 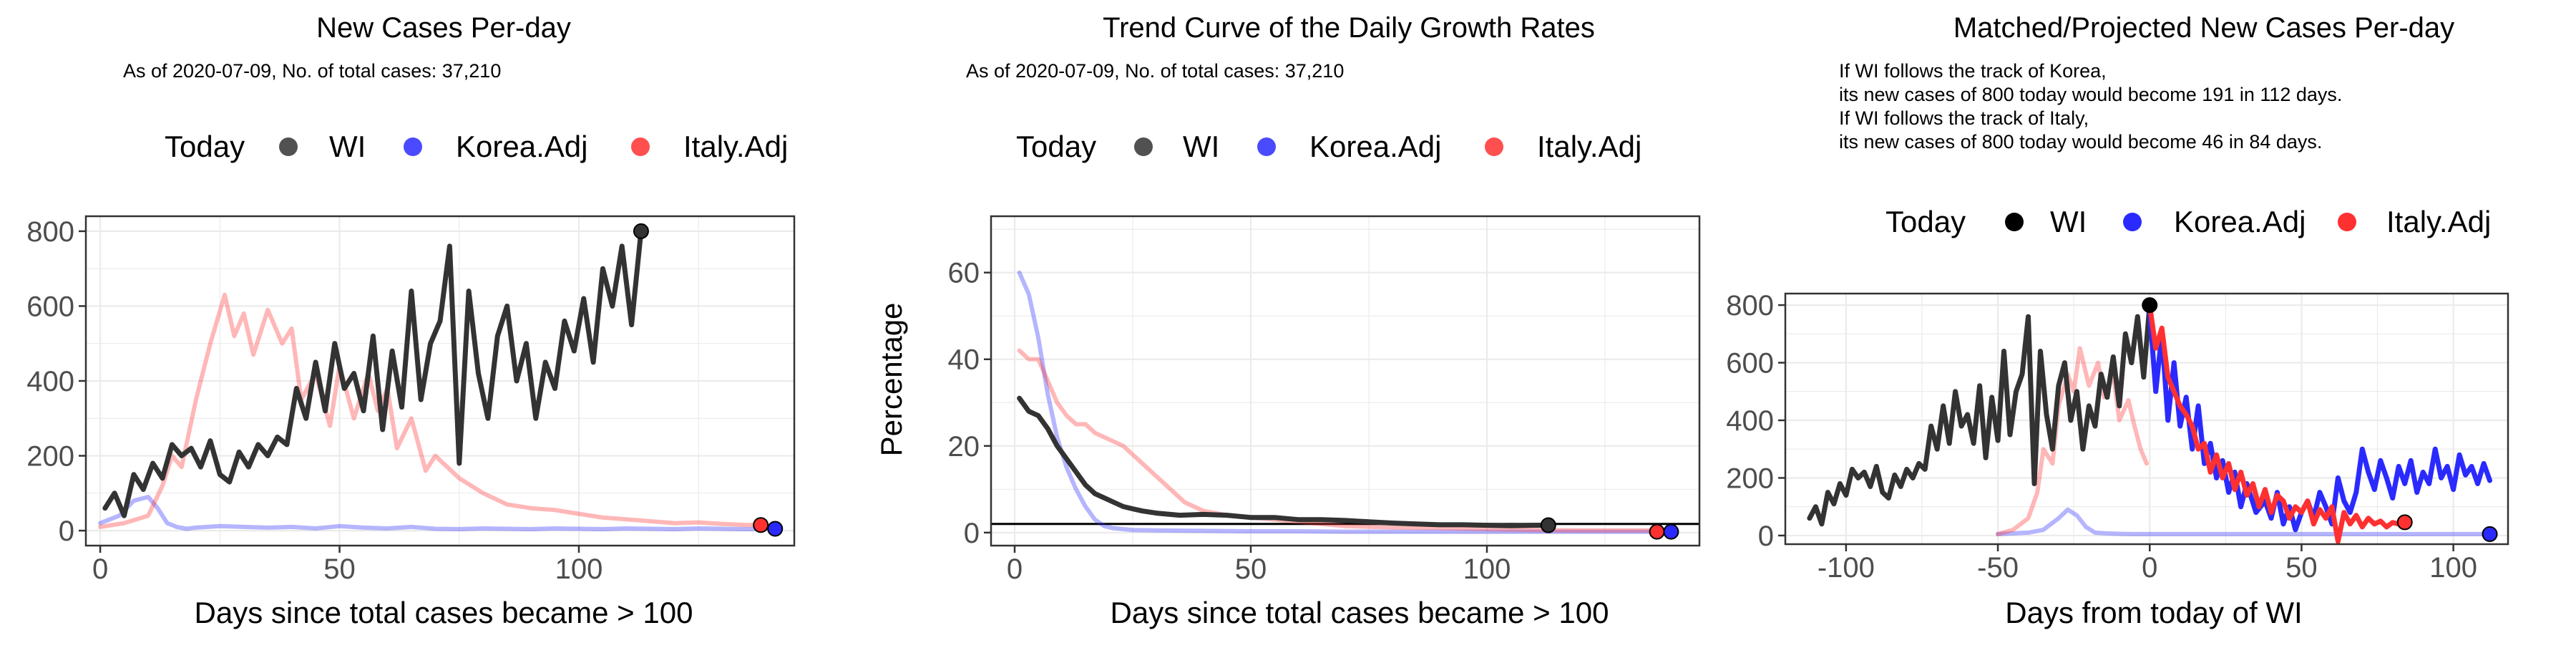 I want to click on y-tick-label: 40, so click(x=964, y=360).